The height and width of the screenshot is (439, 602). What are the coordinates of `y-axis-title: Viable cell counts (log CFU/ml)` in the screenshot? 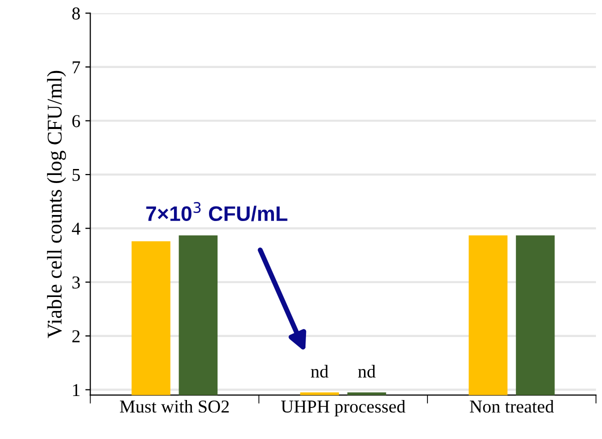 It's located at (56, 204).